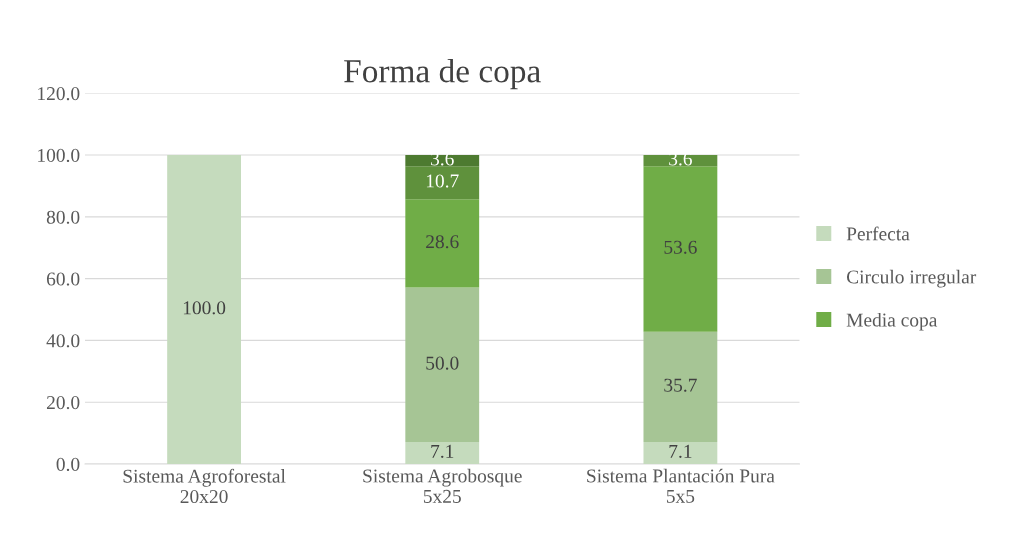  What do you see at coordinates (63, 217) in the screenshot?
I see `y-tick-label: 80.0` at bounding box center [63, 217].